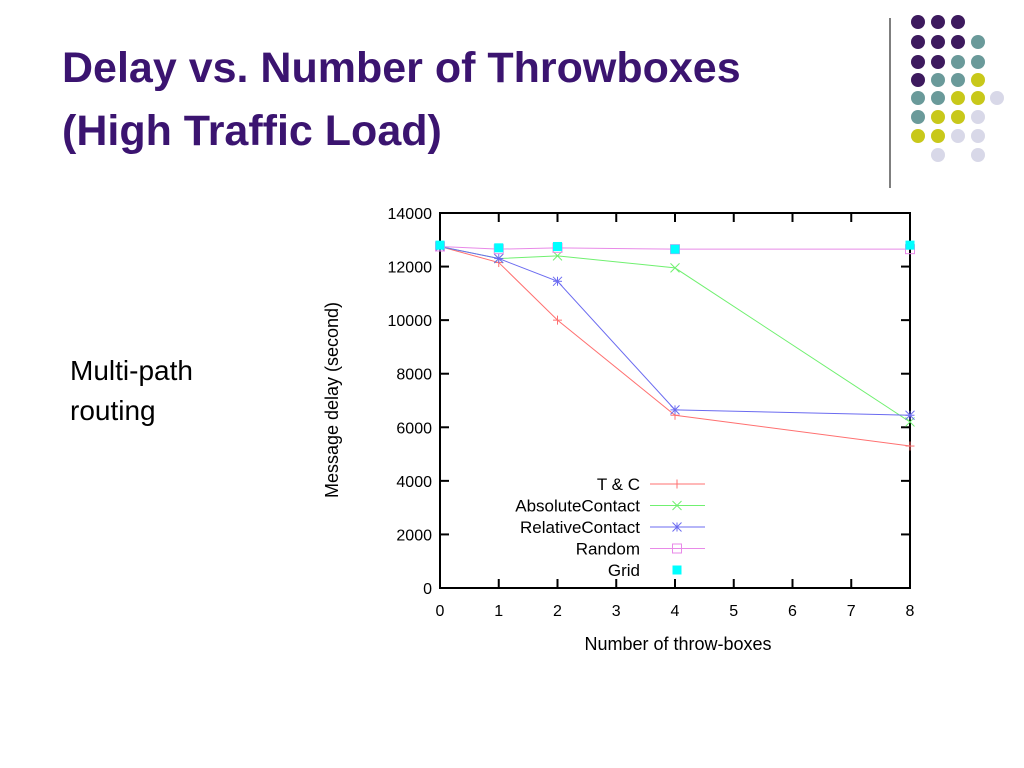 The width and height of the screenshot is (1024, 768). What do you see at coordinates (401, 68) in the screenshot?
I see `slide-title: Delay vs. Number of Throwboxes` at bounding box center [401, 68].